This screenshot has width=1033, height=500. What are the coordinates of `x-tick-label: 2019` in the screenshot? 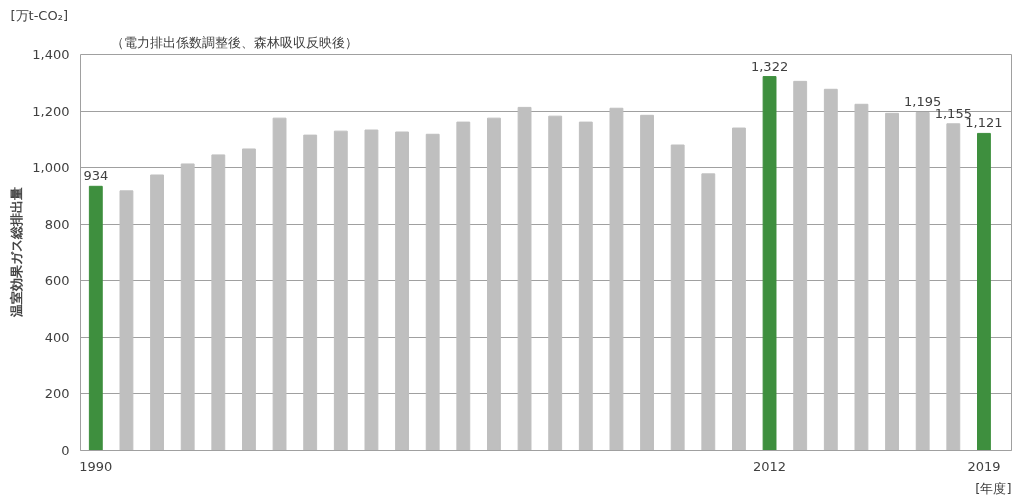 It's located at (984, 466).